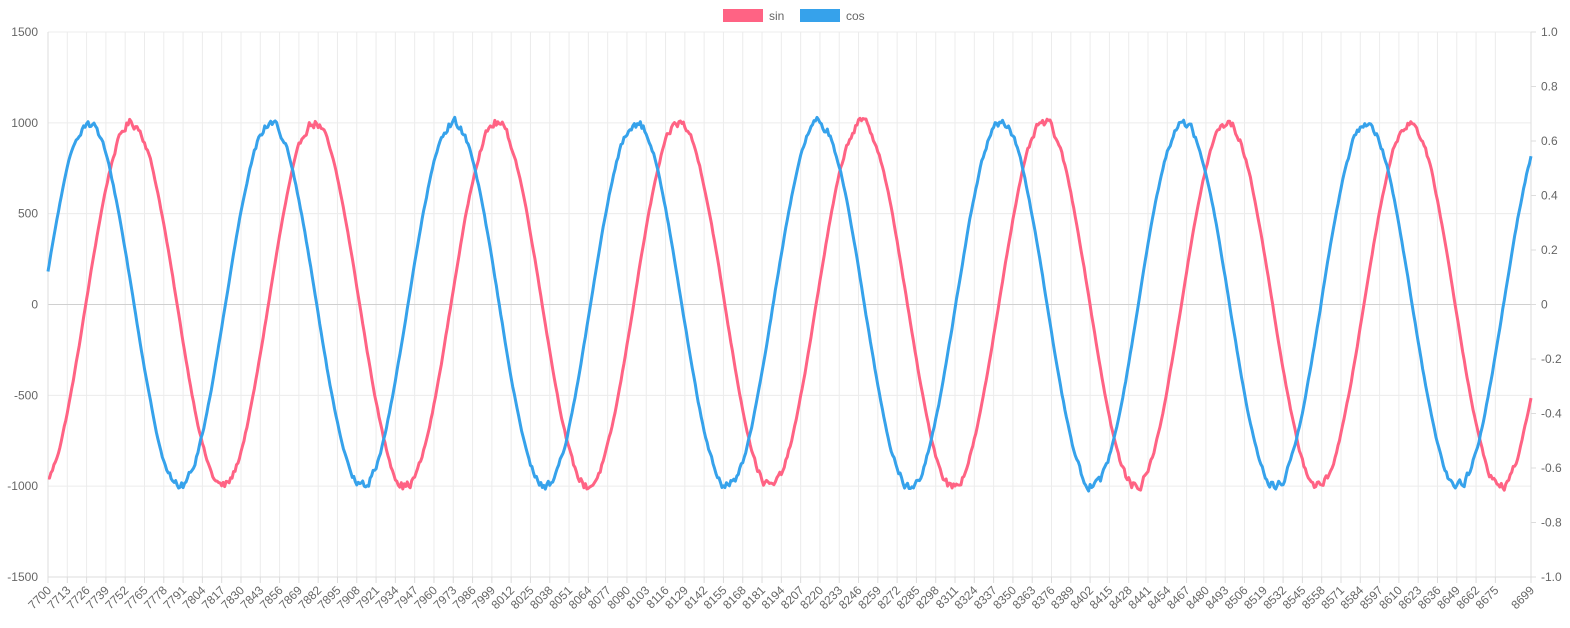 This screenshot has width=1570, height=628. I want to click on legend-swatch-cos, so click(820, 15).